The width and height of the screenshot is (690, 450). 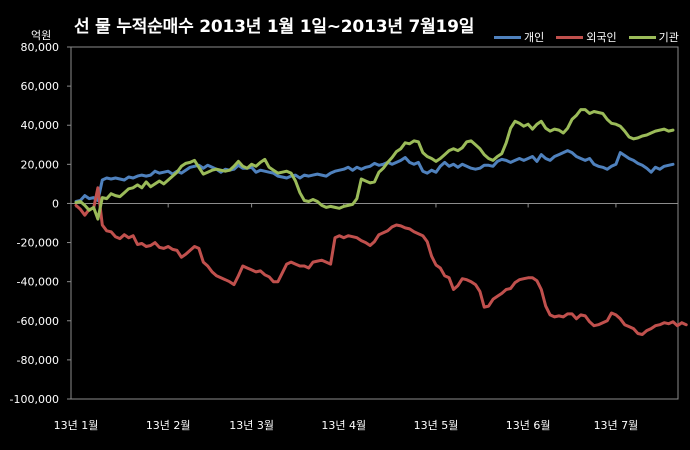 What do you see at coordinates (40, 86) in the screenshot?
I see `y-tick-label: 60,000` at bounding box center [40, 86].